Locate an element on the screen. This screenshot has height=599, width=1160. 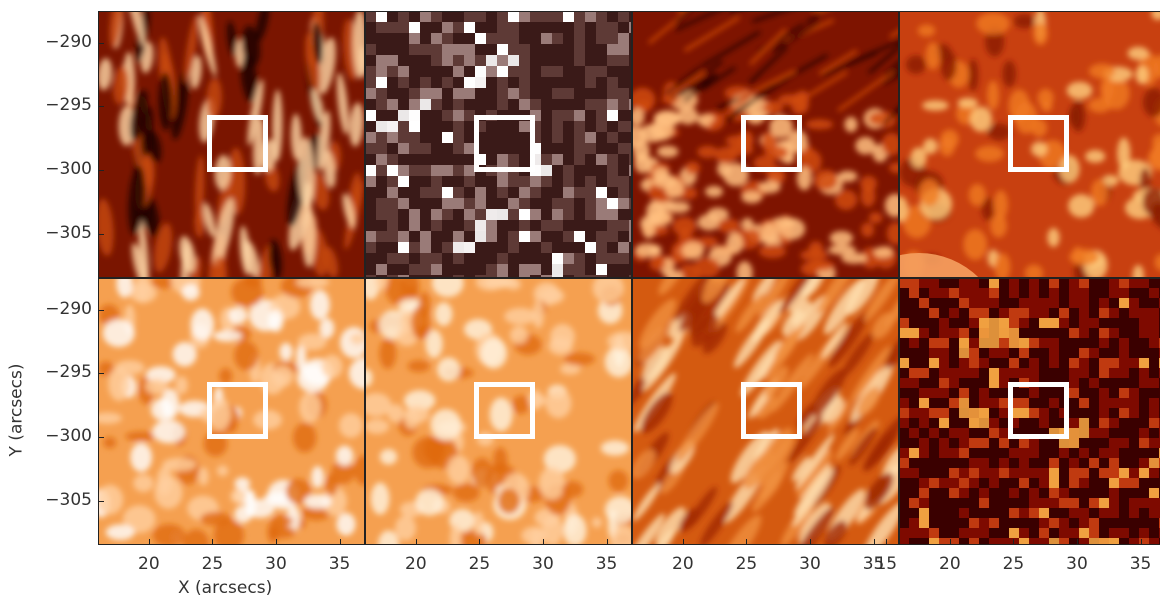
x-tick-label: 15 is located at coordinates (886, 564).